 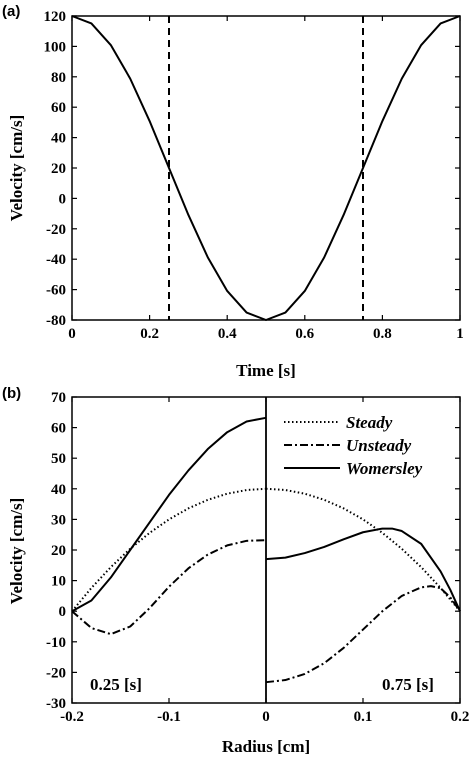 I want to click on panel-b-xlabel: Radius [cm], so click(x=266, y=746).